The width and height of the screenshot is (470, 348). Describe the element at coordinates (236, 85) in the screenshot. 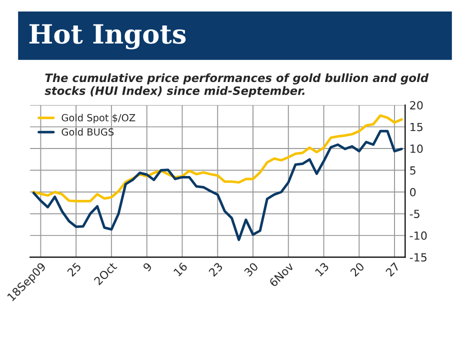

I see `chart-subtitle: The cumulative price performances of gold bullion and gold stocks (HUI Index) since mid-September.` at that location.